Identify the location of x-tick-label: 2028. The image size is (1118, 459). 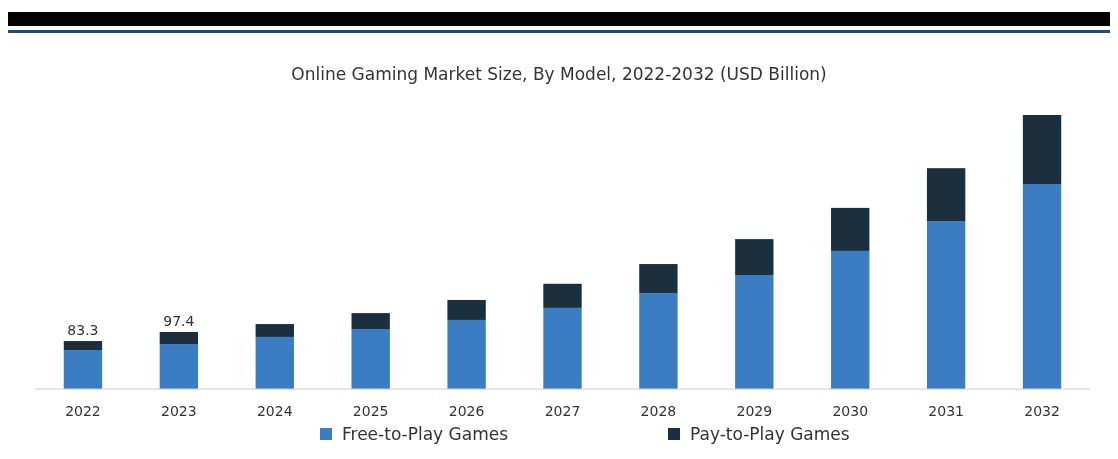
(658, 411).